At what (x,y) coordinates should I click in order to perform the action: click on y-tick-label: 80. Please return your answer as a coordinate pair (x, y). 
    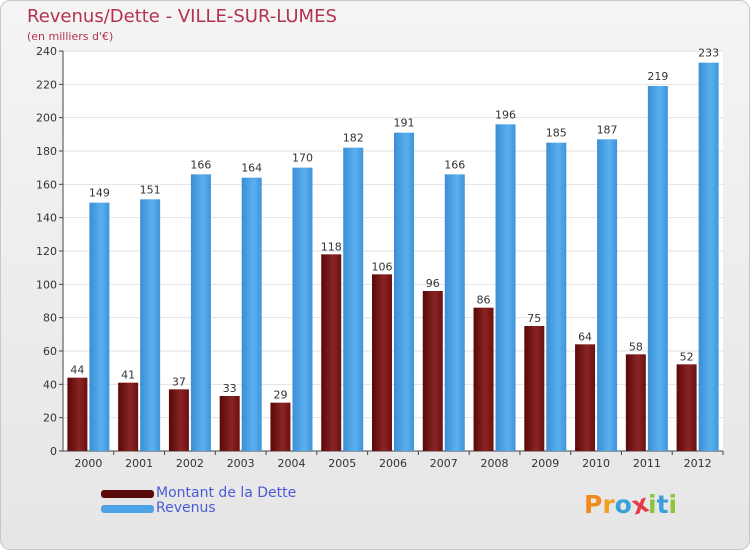
    Looking at the image, I should click on (50, 318).